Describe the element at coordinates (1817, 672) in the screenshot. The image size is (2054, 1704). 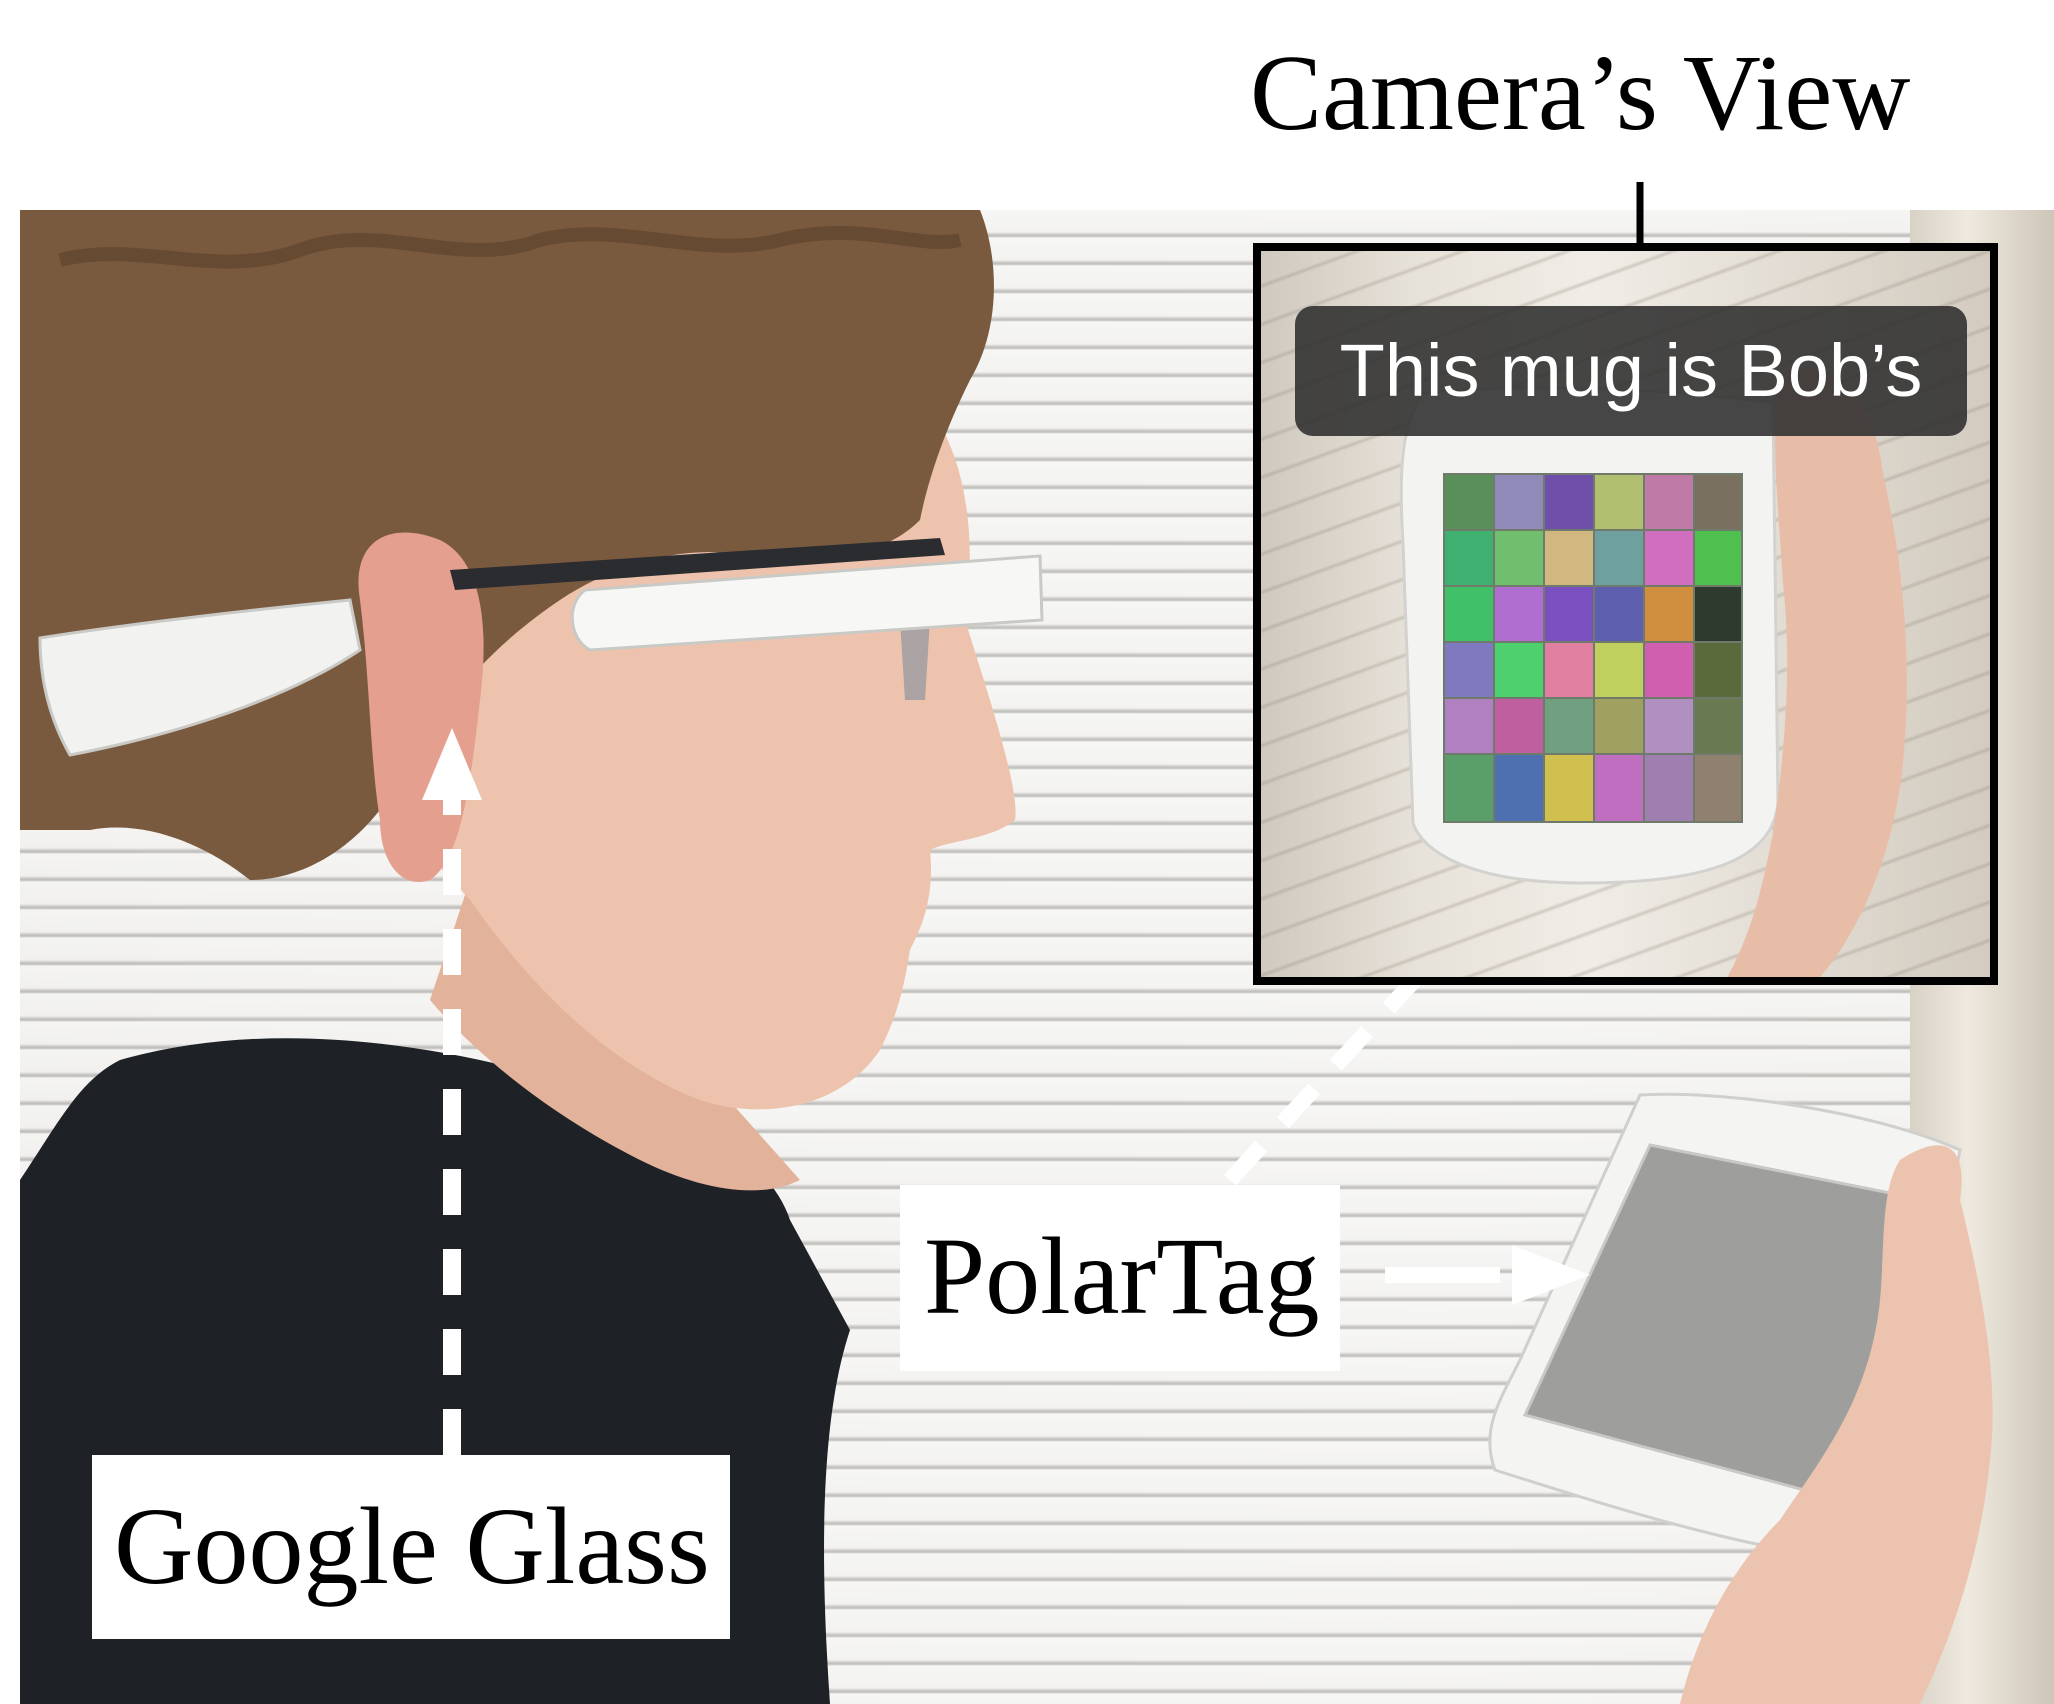
I see `inset-hand` at that location.